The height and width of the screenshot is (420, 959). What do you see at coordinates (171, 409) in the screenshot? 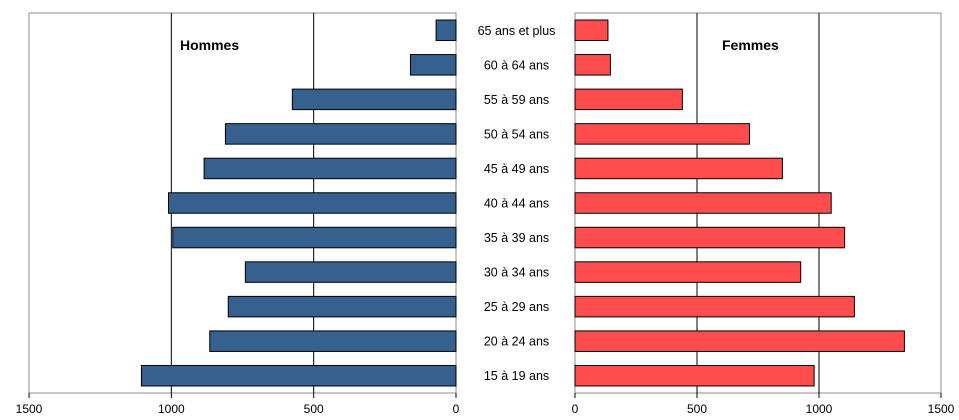
I see `hommes-tick-label: 1000` at bounding box center [171, 409].